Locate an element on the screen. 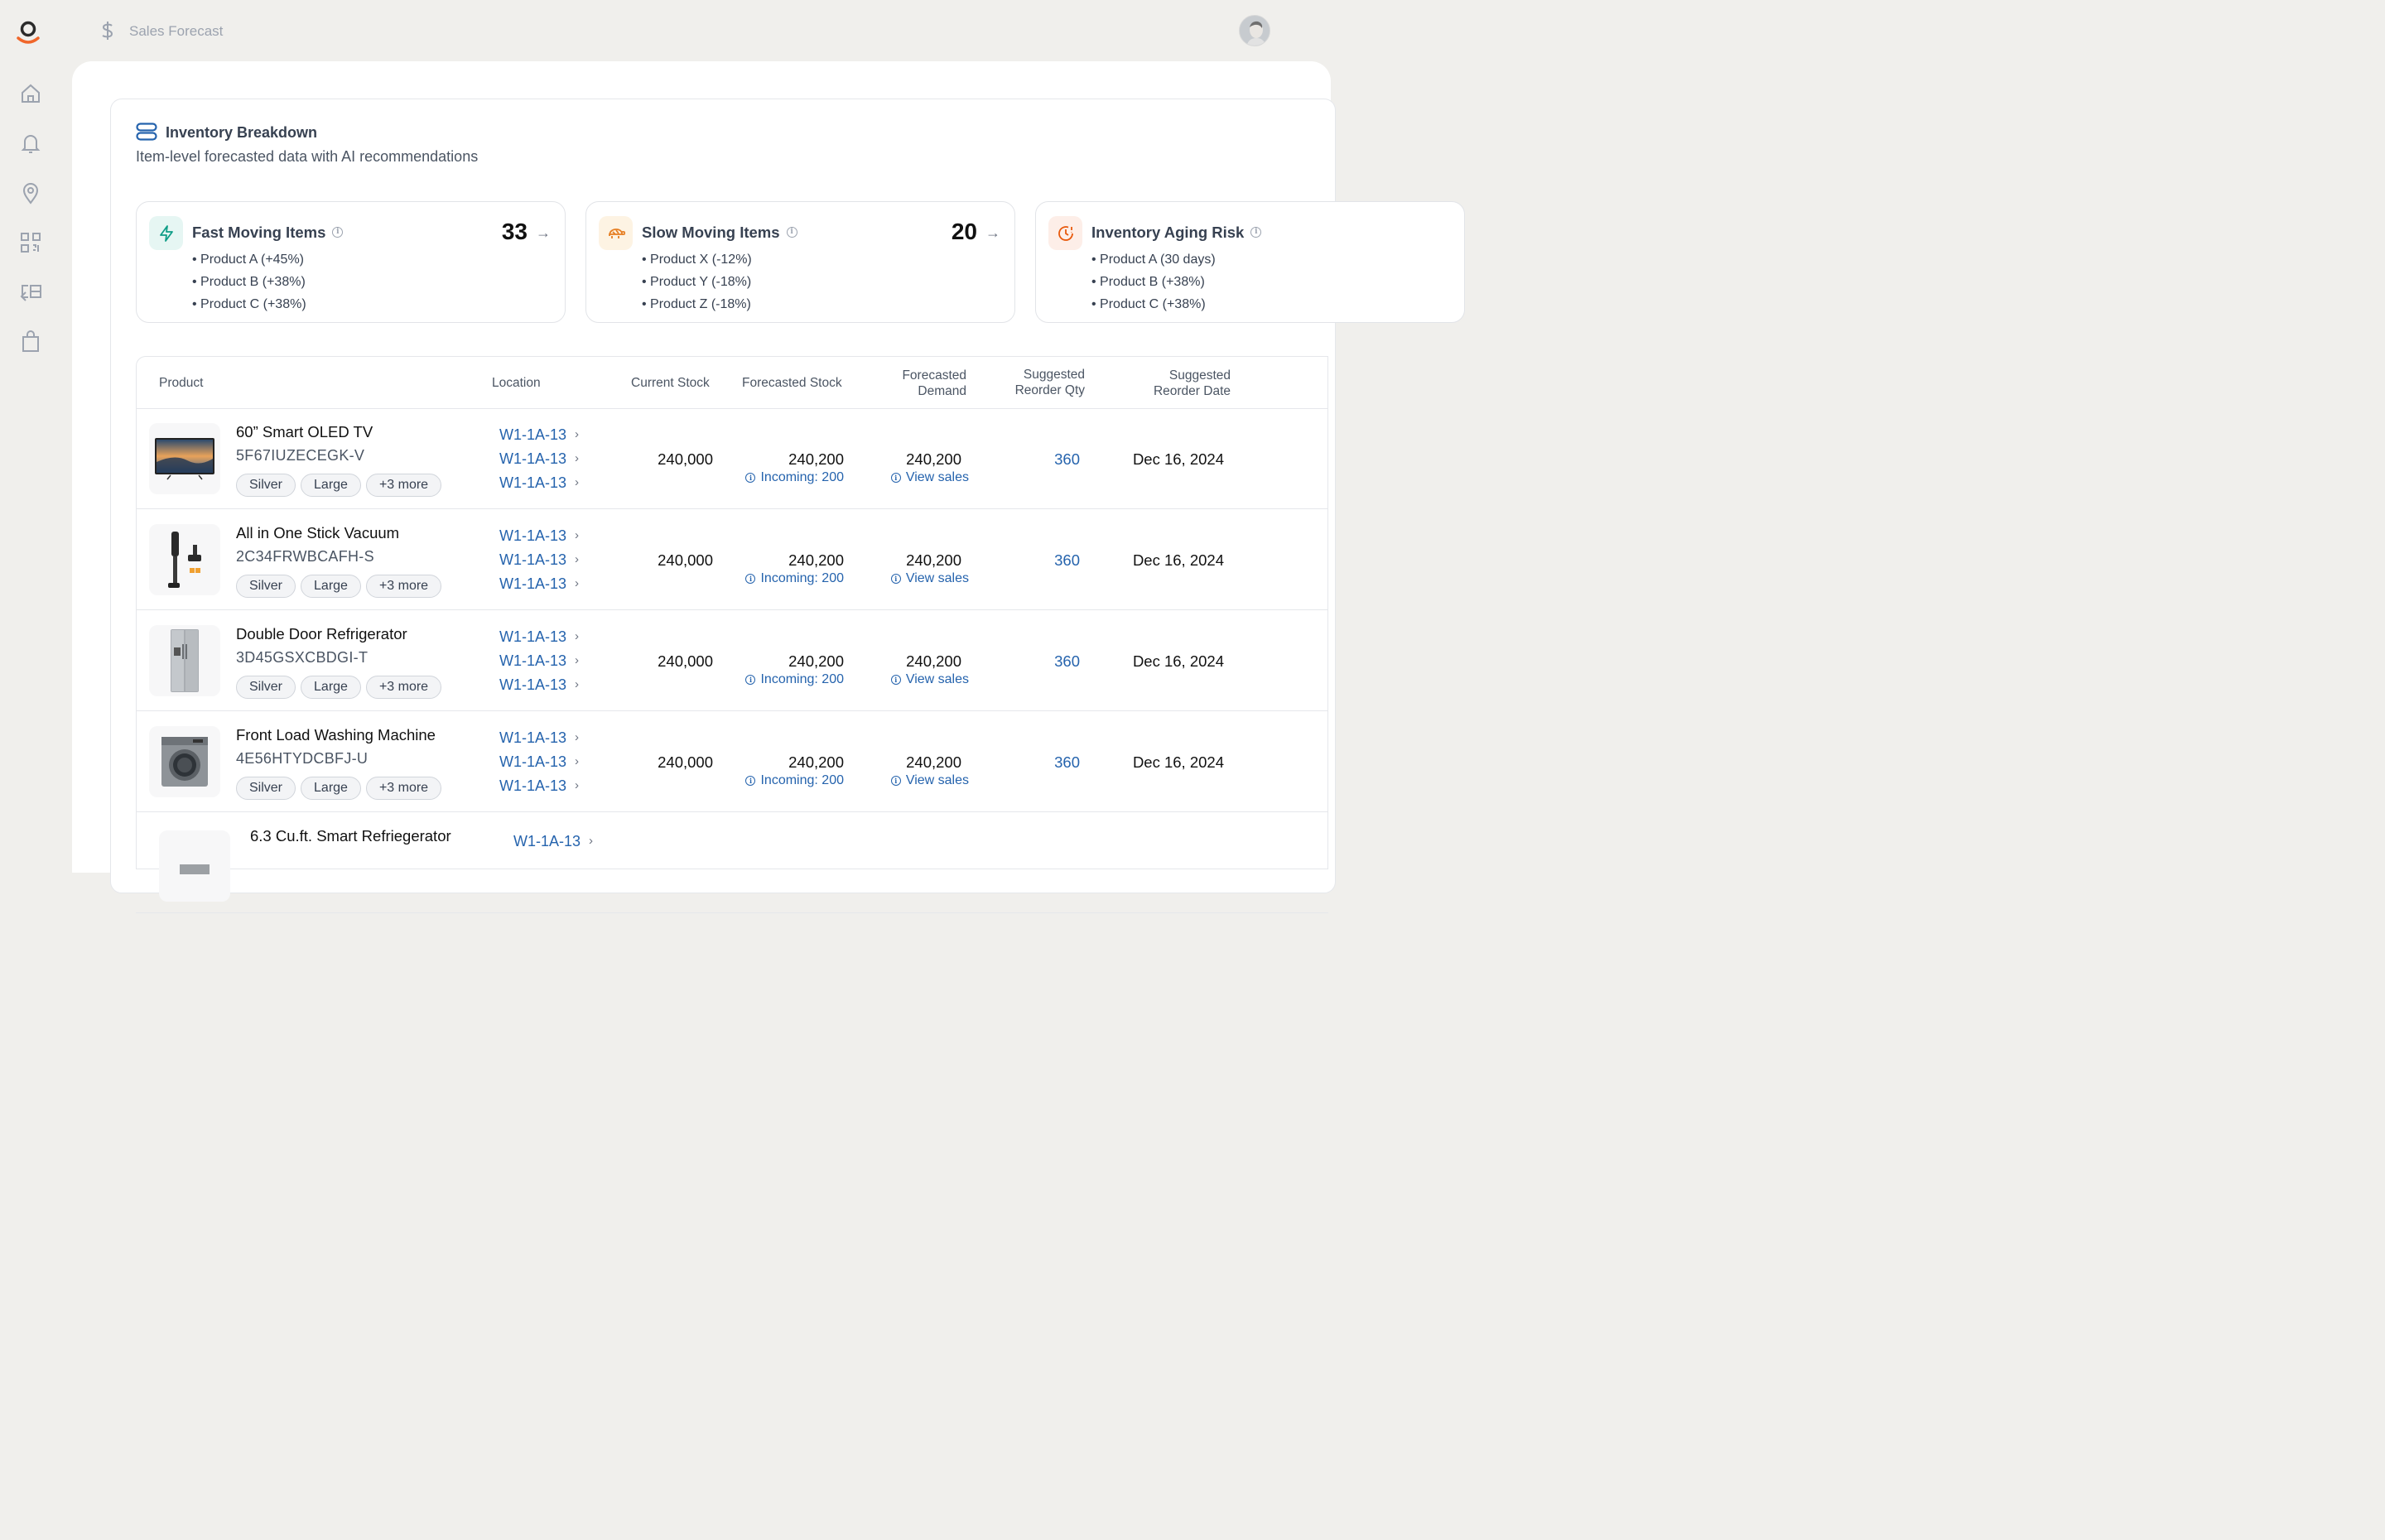 This screenshot has width=2385, height=1540. turtle-icon is located at coordinates (616, 233).